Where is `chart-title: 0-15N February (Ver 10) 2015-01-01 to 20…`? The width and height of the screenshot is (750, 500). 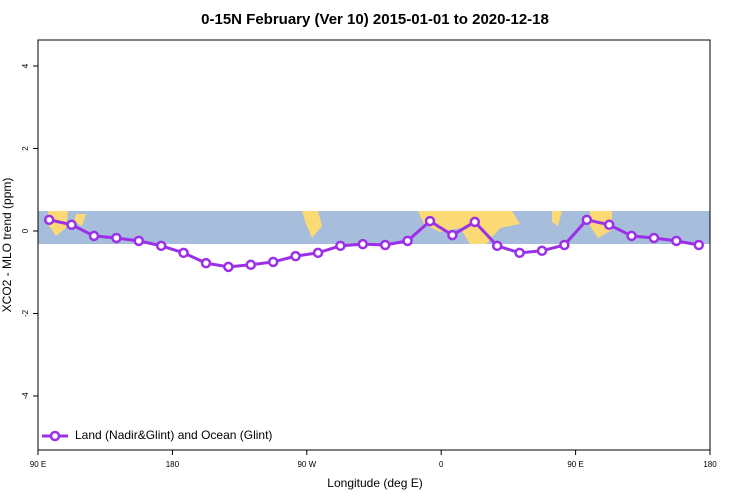 chart-title: 0-15N February (Ver 10) 2015-01-01 to 20… is located at coordinates (375, 19).